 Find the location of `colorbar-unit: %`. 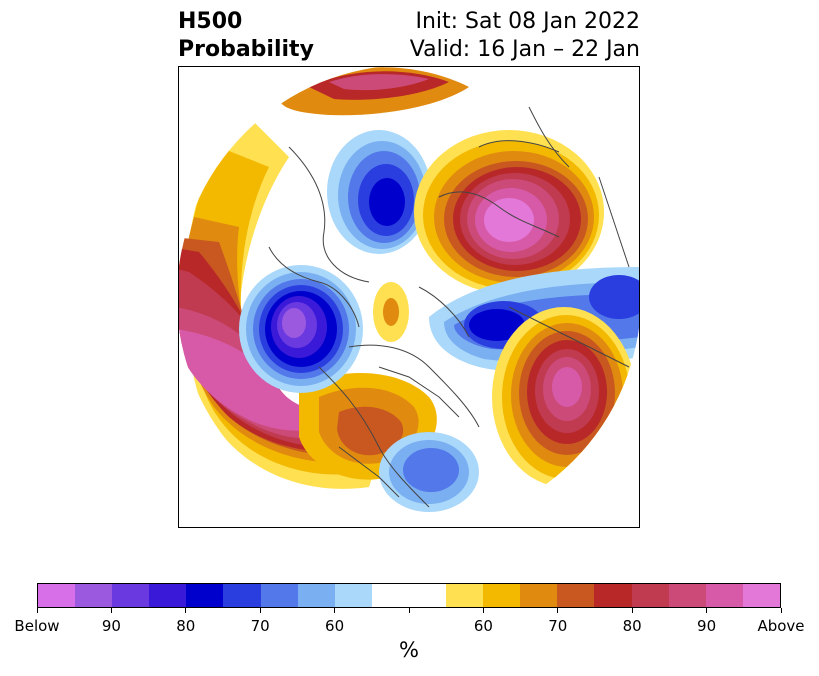

colorbar-unit: % is located at coordinates (409, 650).